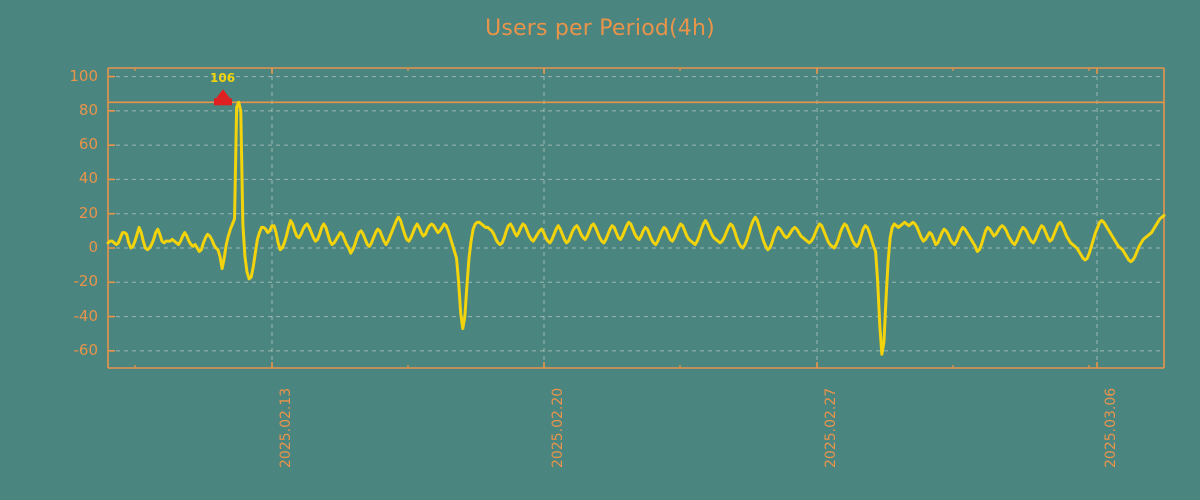  What do you see at coordinates (88, 178) in the screenshot?
I see `y-tick-label: 40` at bounding box center [88, 178].